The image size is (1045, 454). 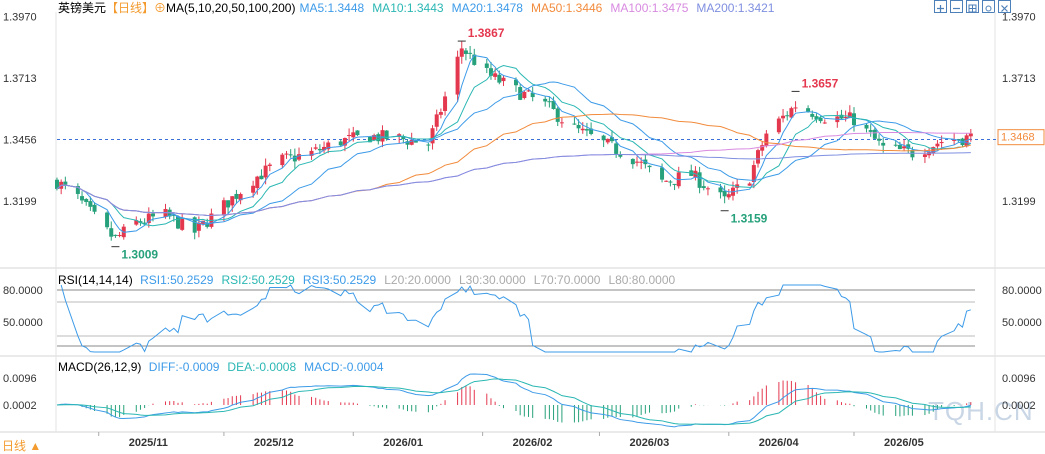 What do you see at coordinates (1019, 406) in the screenshot?
I see `macd-tick-right: 0.0002` at bounding box center [1019, 406].